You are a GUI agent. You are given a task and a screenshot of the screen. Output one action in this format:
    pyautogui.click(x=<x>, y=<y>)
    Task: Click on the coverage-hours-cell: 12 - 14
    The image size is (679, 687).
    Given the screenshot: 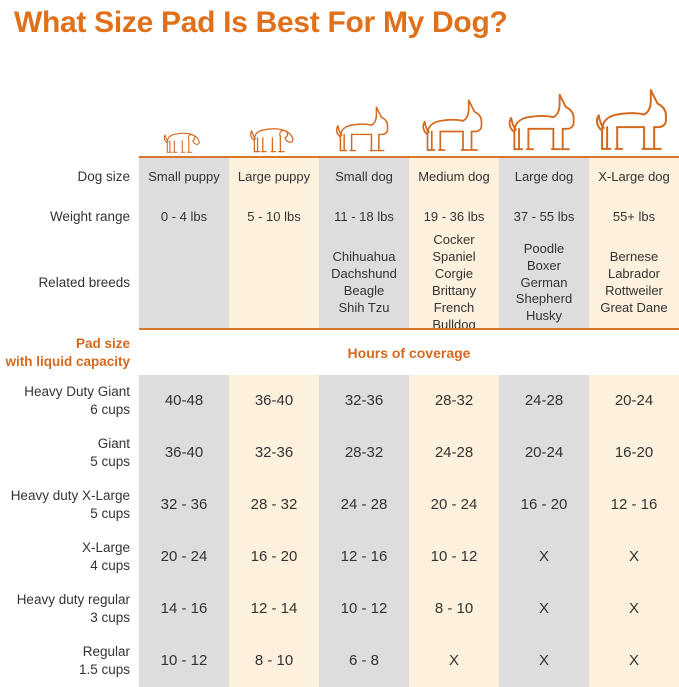 What is the action you would take?
    pyautogui.click(x=274, y=609)
    